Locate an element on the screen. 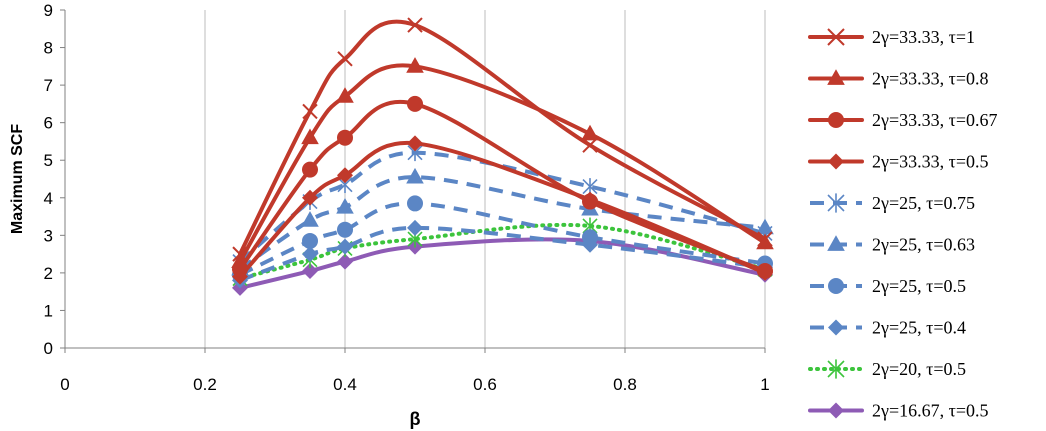 This screenshot has width=1046, height=431. legend-label: 2γ=33.33, τ=0.8 is located at coordinates (930, 79).